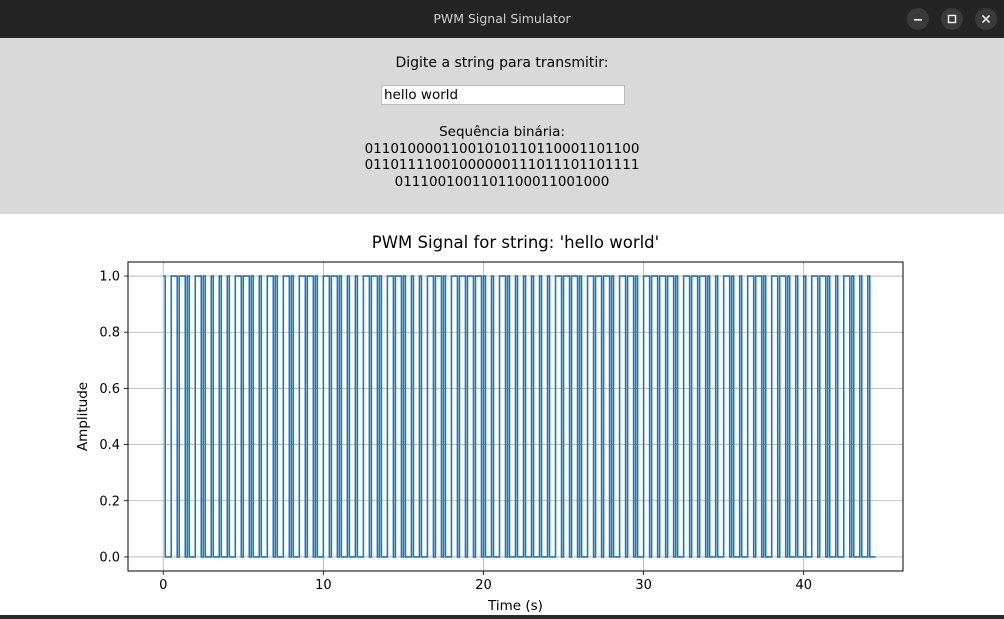 Image resolution: width=1004 pixels, height=619 pixels. Describe the element at coordinates (483, 585) in the screenshot. I see `x-tick-label: 20` at that location.